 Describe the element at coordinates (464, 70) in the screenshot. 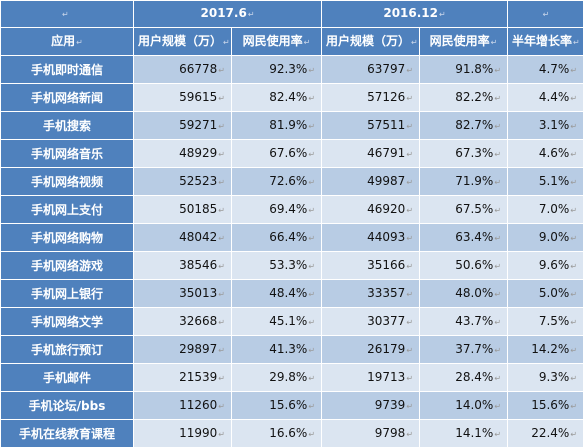

I see `rate-2016-cell: 91.8%↵` at that location.